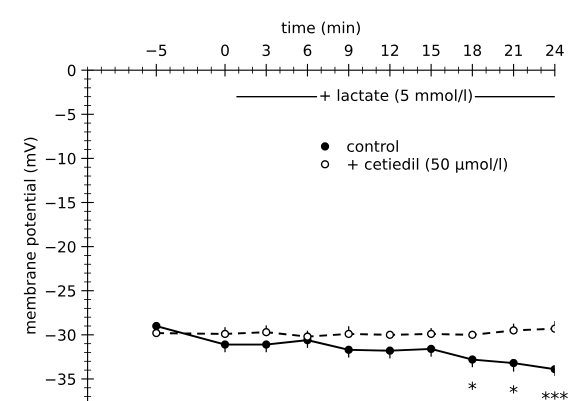 The width and height of the screenshot is (584, 401). What do you see at coordinates (308, 50) in the screenshot?
I see `x-tick-label: 6` at bounding box center [308, 50].